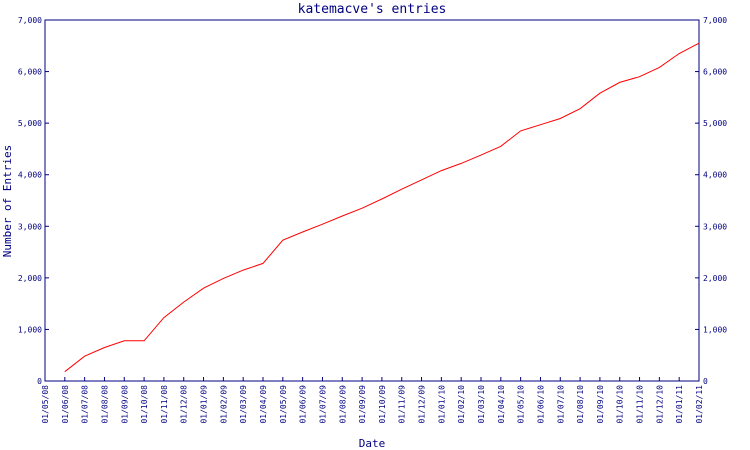 This screenshot has height=450, width=750. I want to click on y-tick-label-left: 2,000, so click(30, 278).